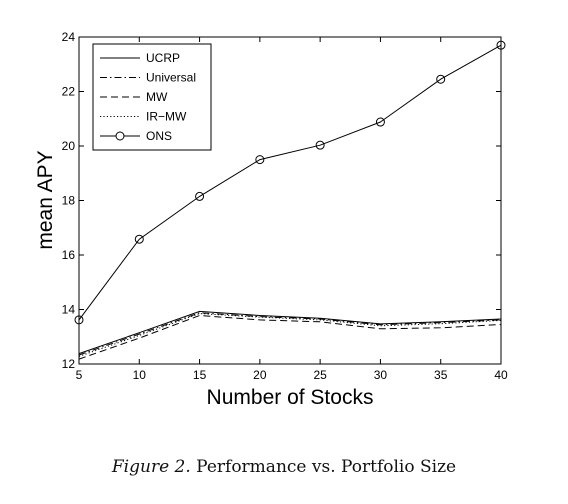 The image size is (568, 504). I want to click on legend-items: UCRP Universal MW IR−MW ONS, so click(148, 97).